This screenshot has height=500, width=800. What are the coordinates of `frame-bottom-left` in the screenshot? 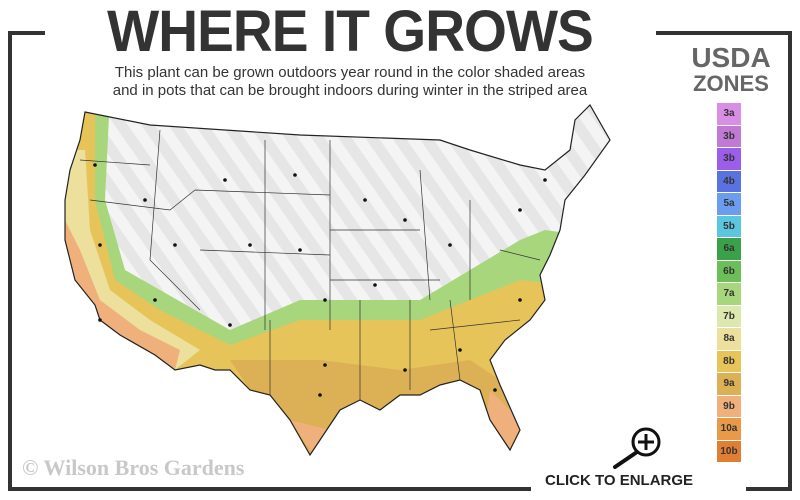 It's located at (269, 489).